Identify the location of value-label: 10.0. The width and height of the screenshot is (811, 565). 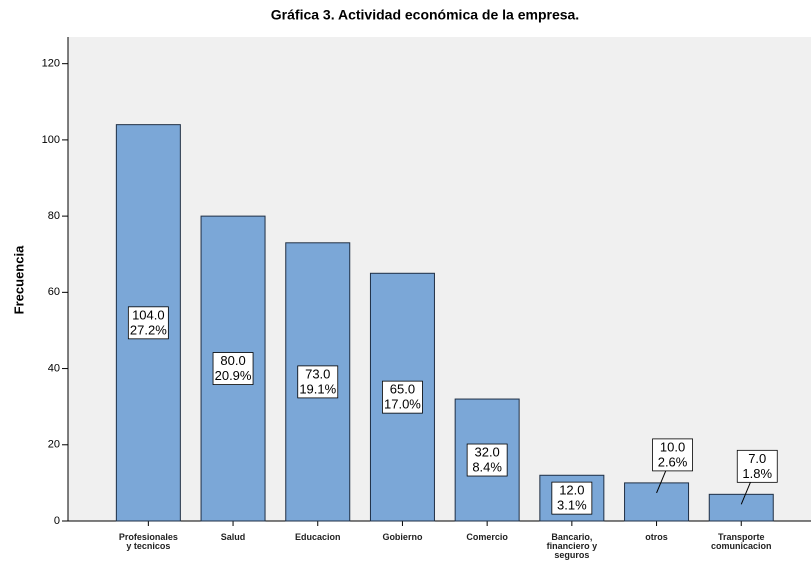
(672, 446).